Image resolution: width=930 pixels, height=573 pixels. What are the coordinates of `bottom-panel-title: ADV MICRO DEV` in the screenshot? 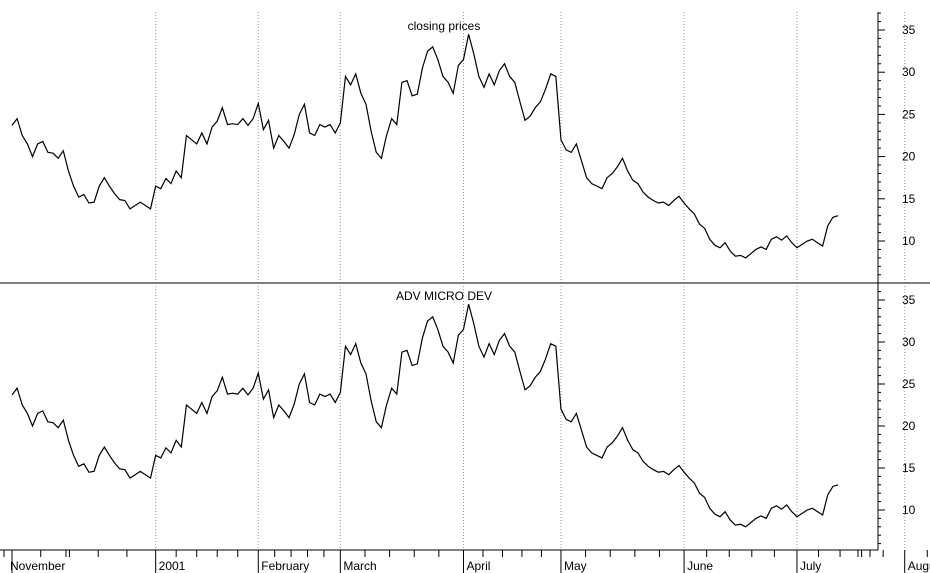 It's located at (444, 296).